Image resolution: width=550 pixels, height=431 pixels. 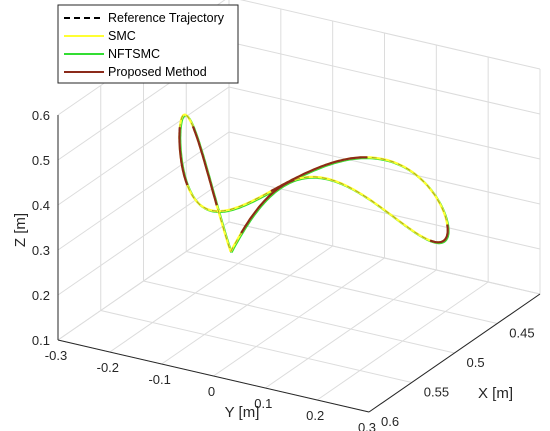 What do you see at coordinates (20, 230) in the screenshot?
I see `z-axis-label: Z [m]` at bounding box center [20, 230].